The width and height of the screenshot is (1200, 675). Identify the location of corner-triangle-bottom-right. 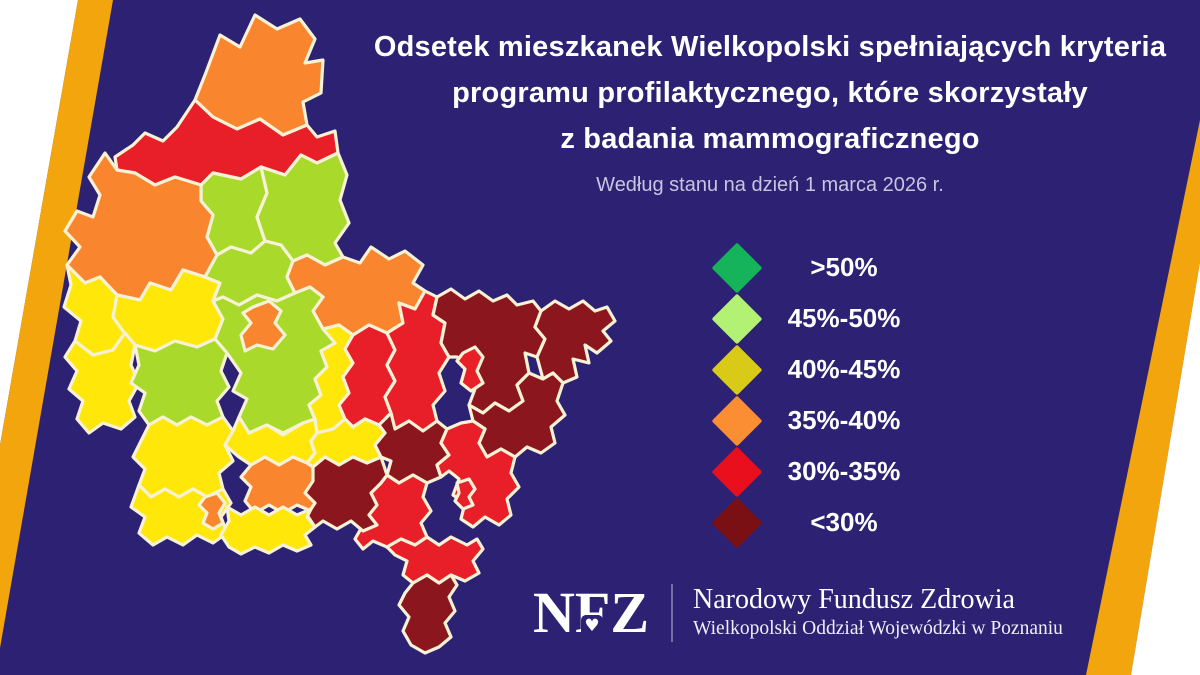
(1165, 468).